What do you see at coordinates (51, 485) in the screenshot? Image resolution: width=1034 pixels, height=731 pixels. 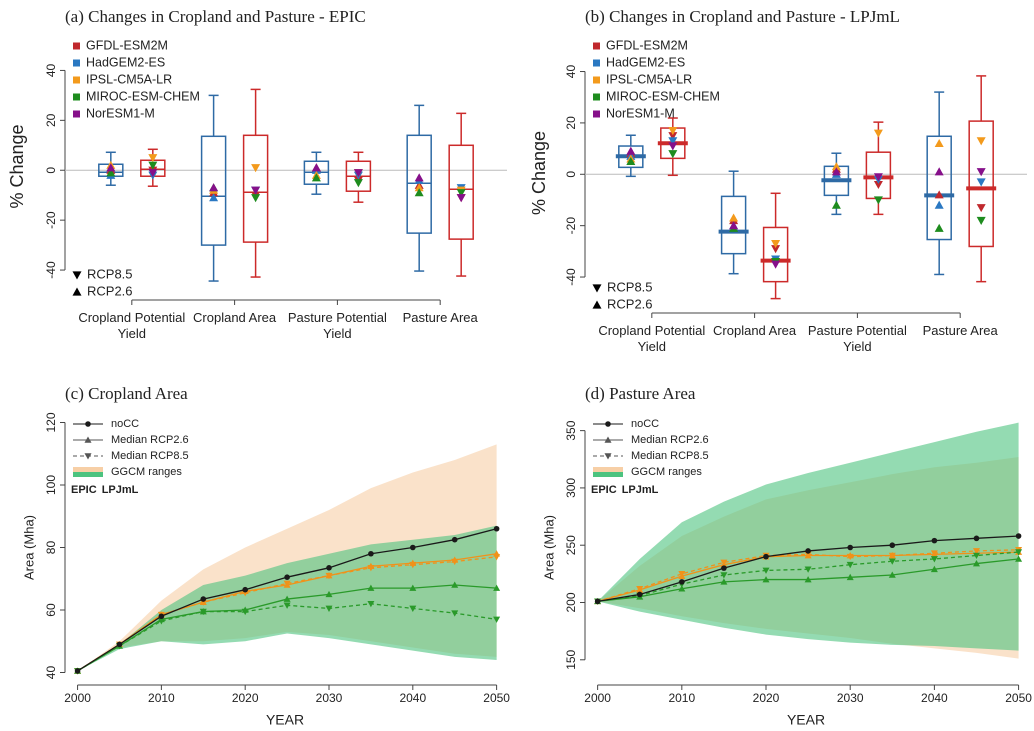 I see `y-tick-label: 100` at bounding box center [51, 485].